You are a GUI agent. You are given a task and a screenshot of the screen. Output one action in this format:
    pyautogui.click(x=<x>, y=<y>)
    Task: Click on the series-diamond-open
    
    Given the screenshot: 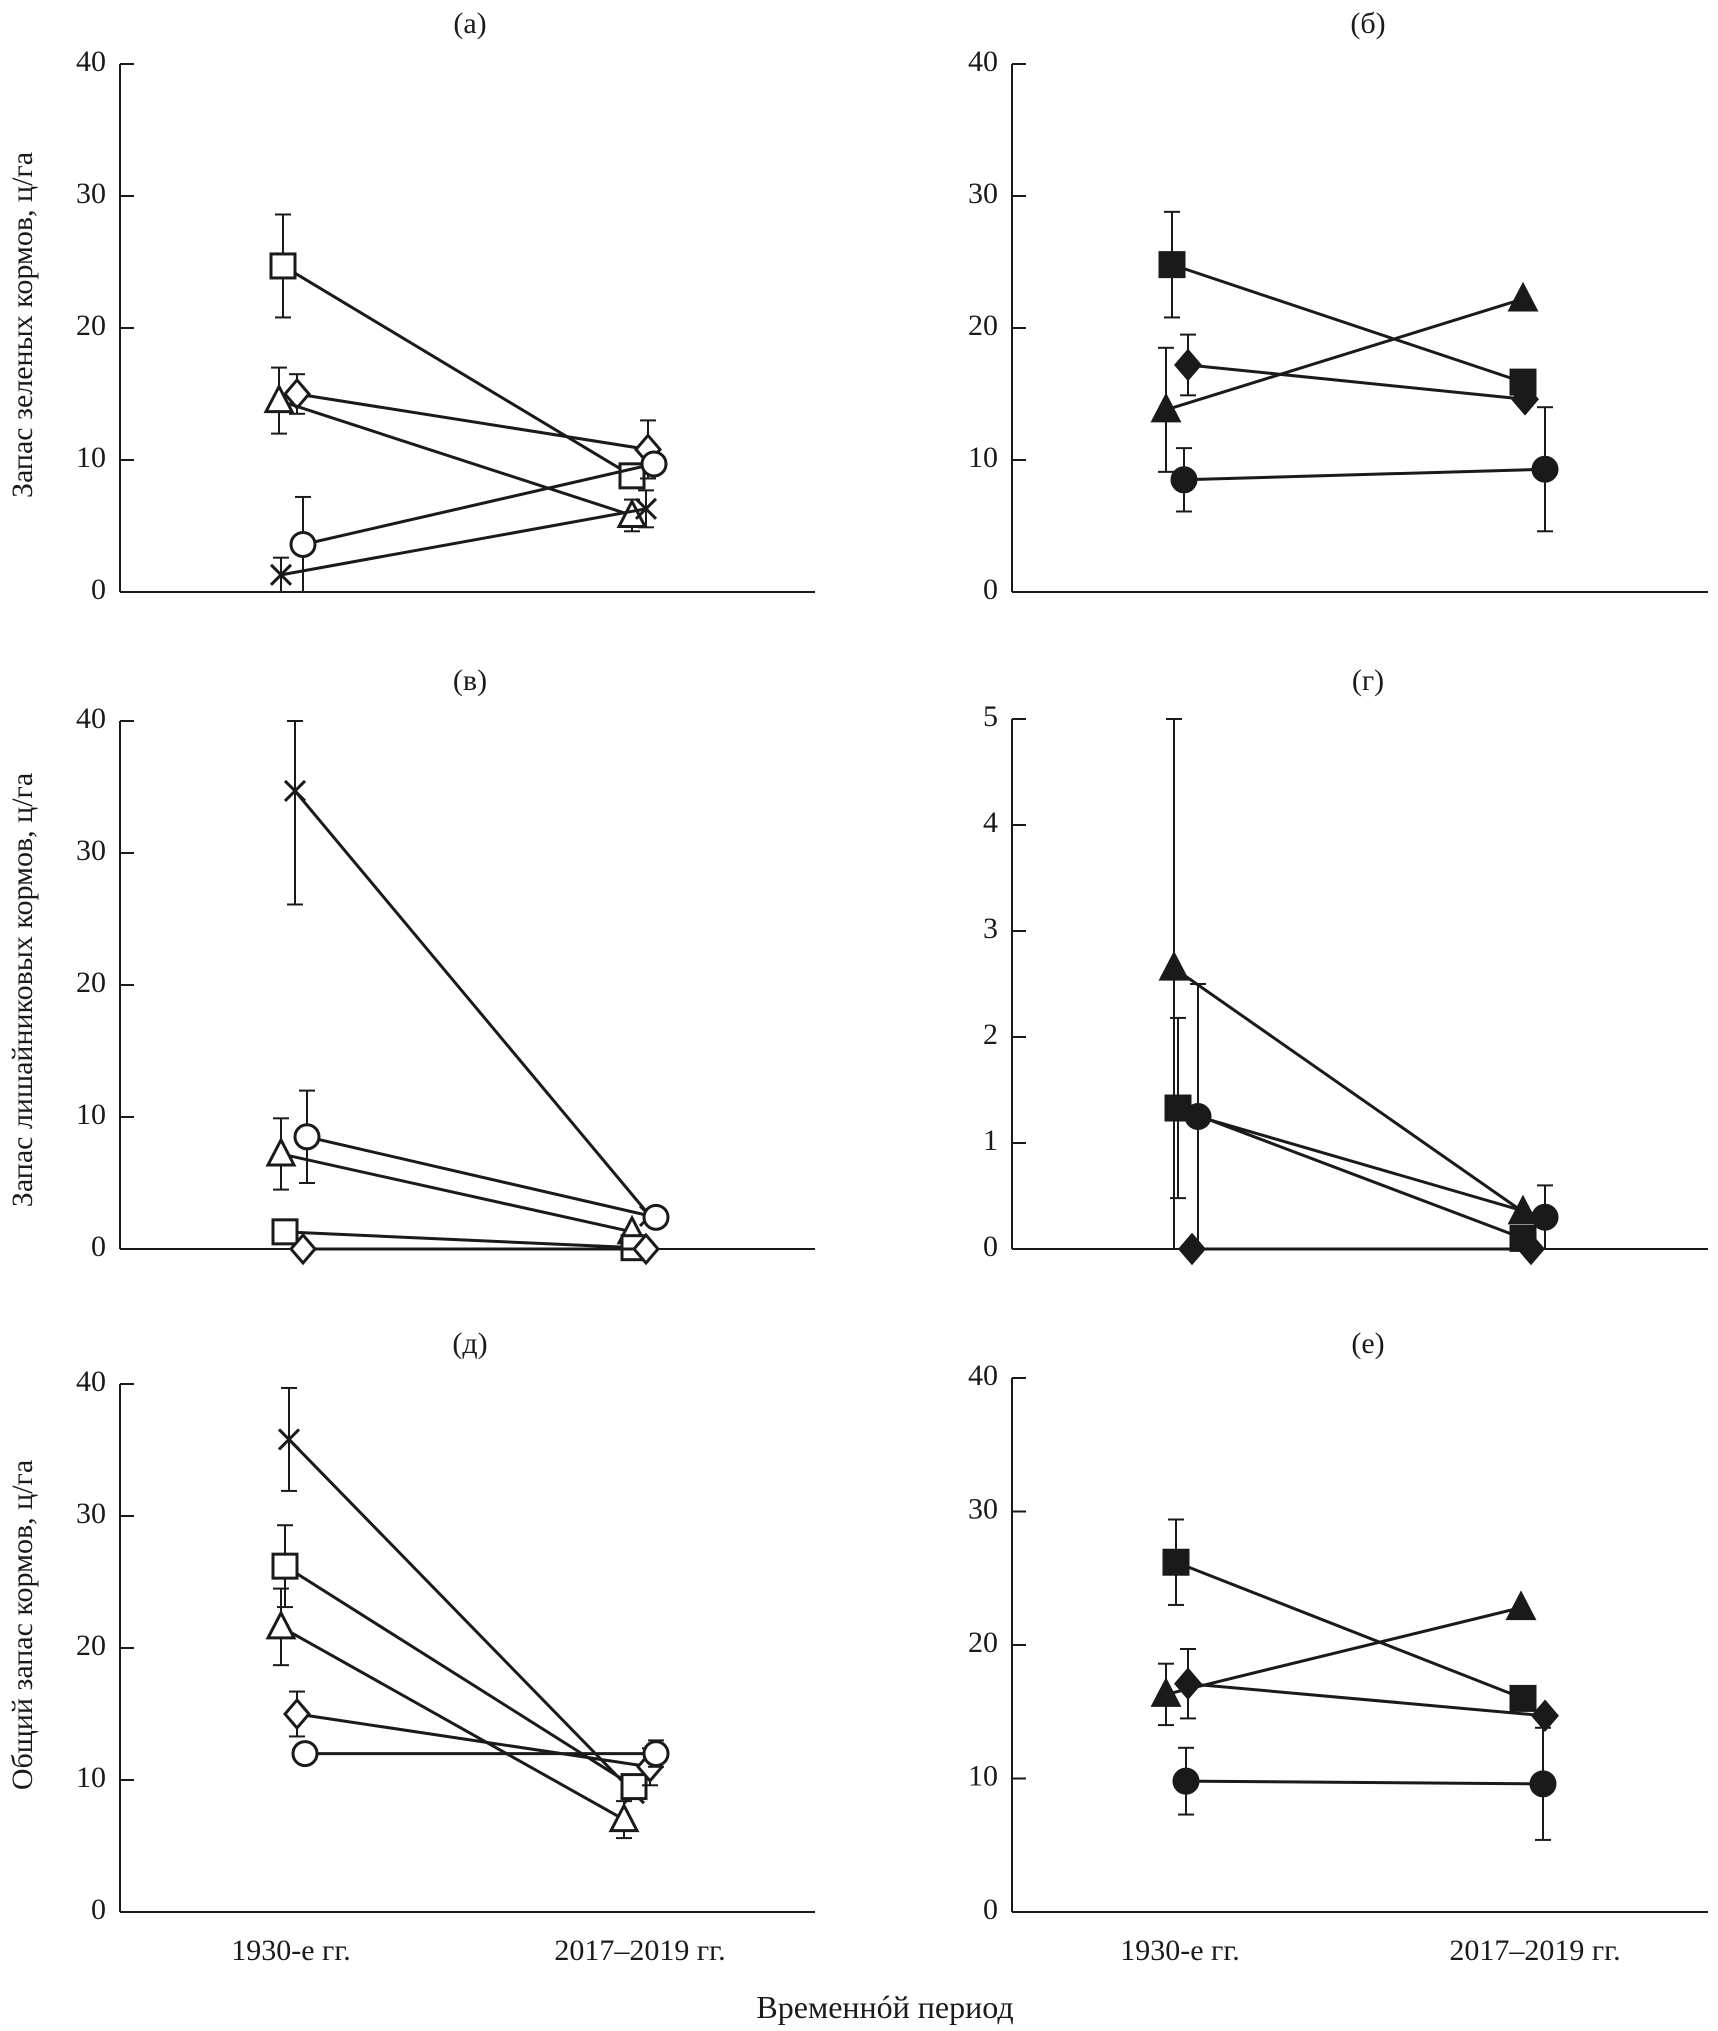 What is the action you would take?
    pyautogui.click(x=473, y=1738)
    